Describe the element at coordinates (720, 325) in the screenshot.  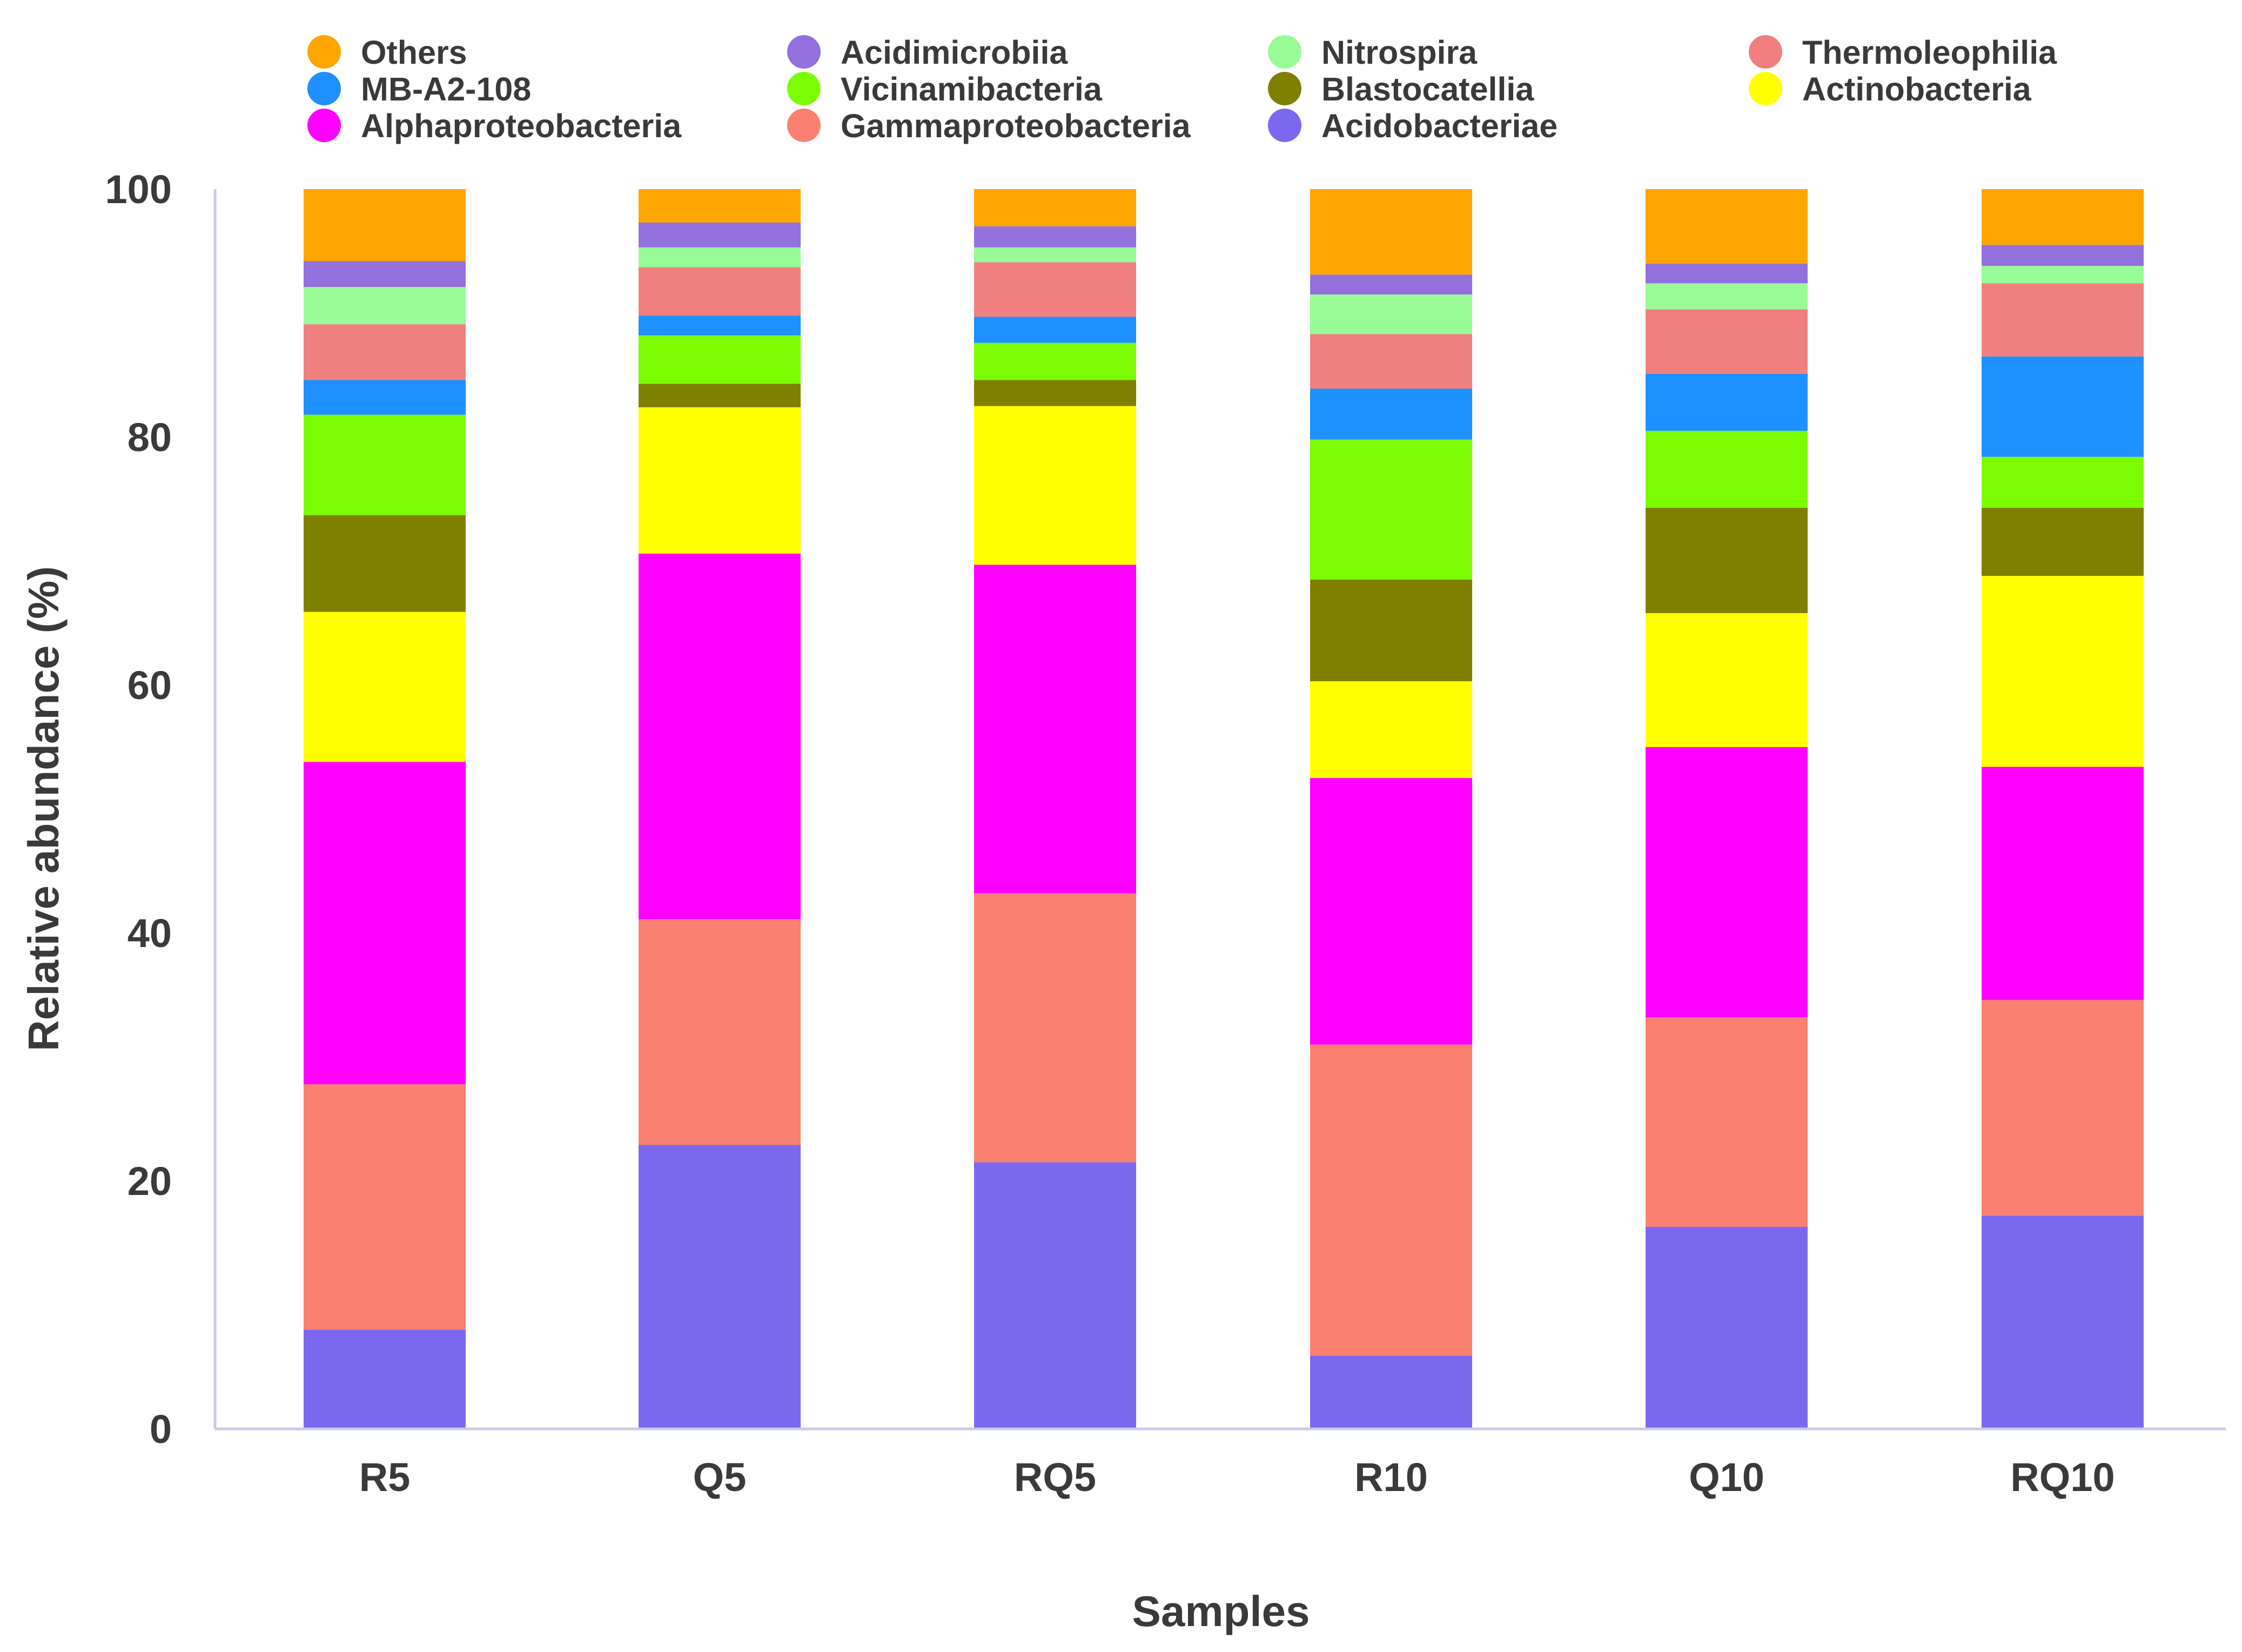
I see `bar-segment-mb-a2-108-q5` at that location.